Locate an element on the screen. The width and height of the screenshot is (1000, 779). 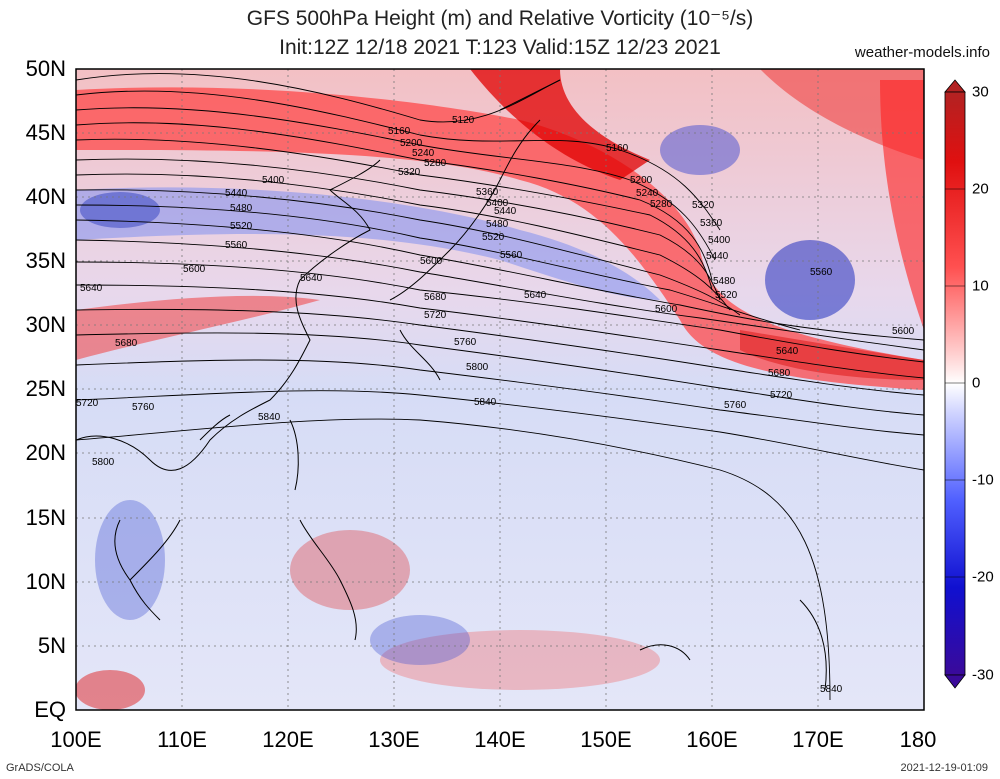
credit-right: 2021-12-19-01:09 is located at coordinates (944, 768).